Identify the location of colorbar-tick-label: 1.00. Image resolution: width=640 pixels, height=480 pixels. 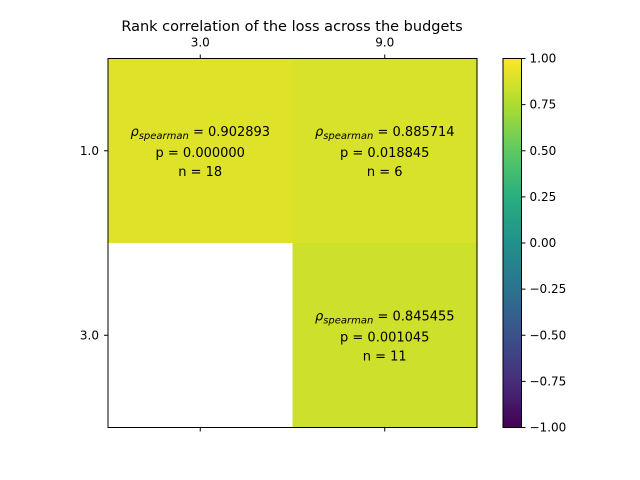
(543, 59).